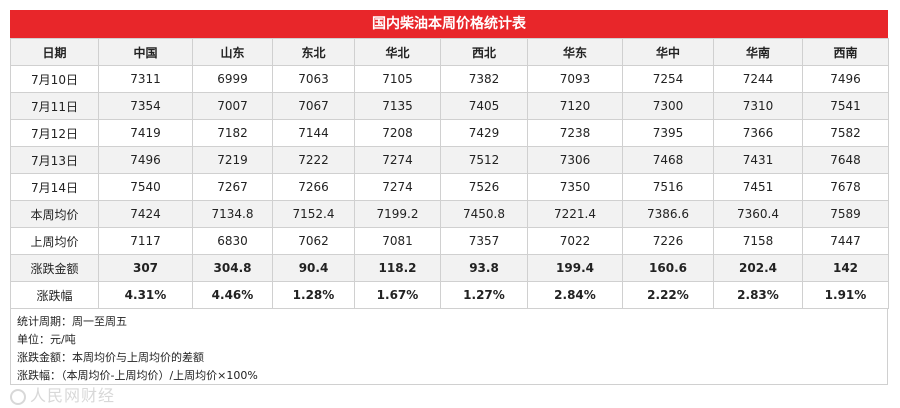 Image resolution: width=900 pixels, height=408 pixels. What do you see at coordinates (397, 214) in the screenshot?
I see `table-cell: 7199.2` at bounding box center [397, 214].